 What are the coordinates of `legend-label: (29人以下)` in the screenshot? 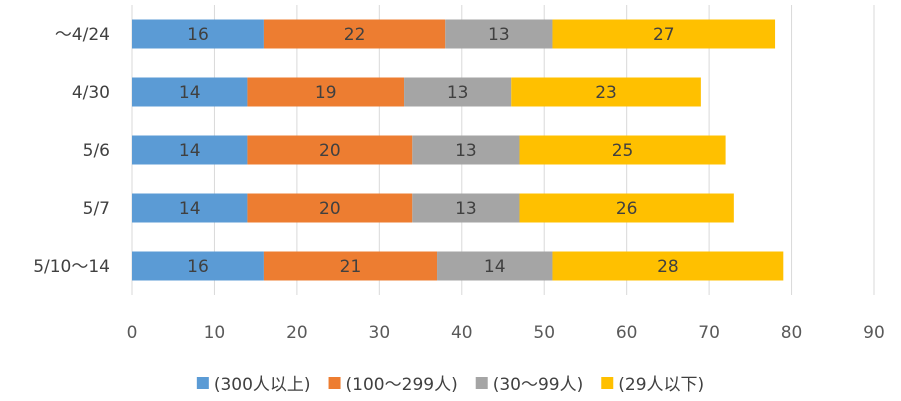 It's located at (661, 385).